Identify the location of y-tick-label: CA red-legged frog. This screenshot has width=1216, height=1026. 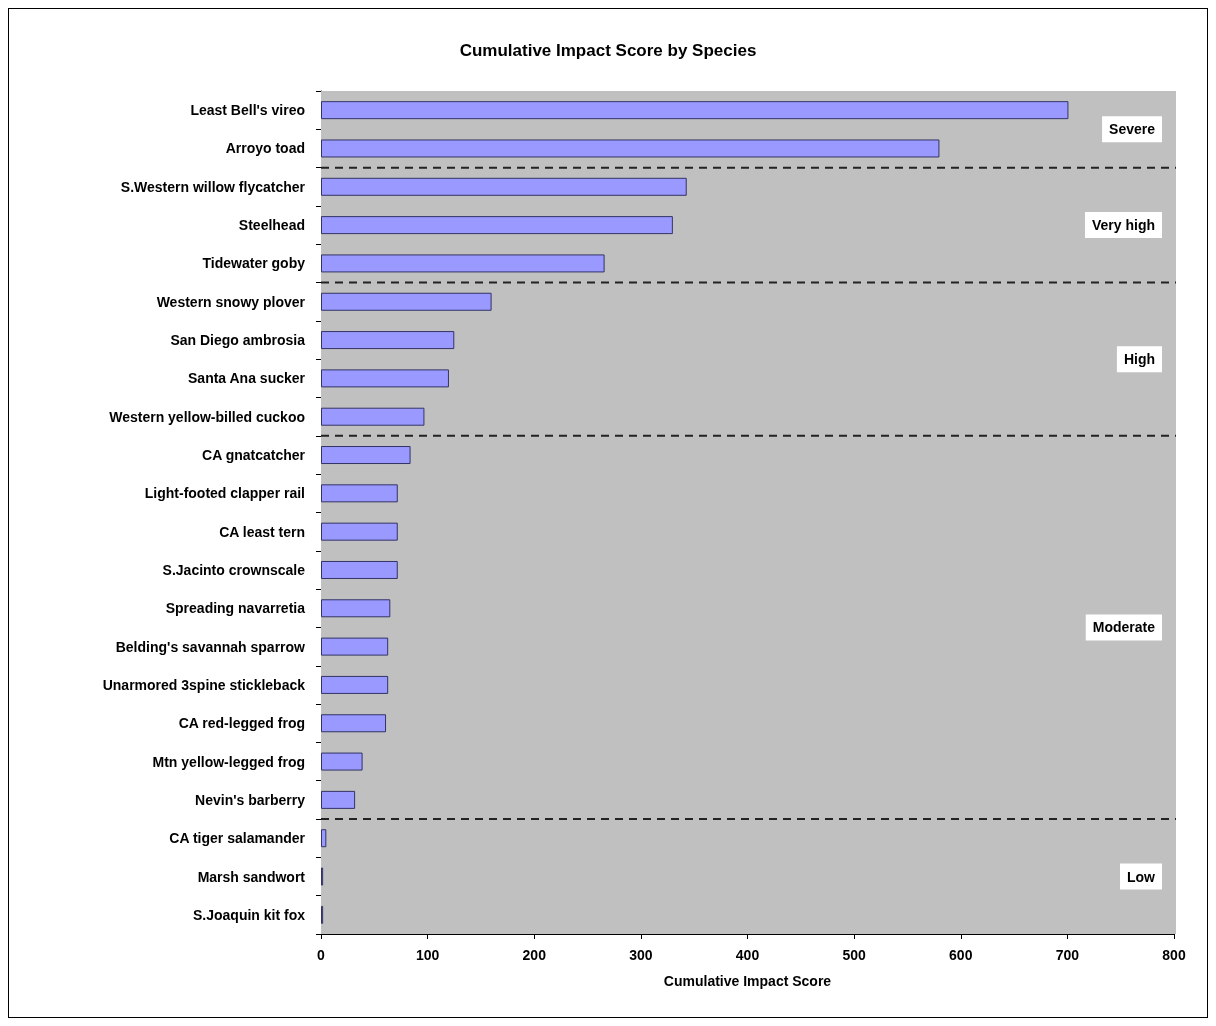
(241, 723).